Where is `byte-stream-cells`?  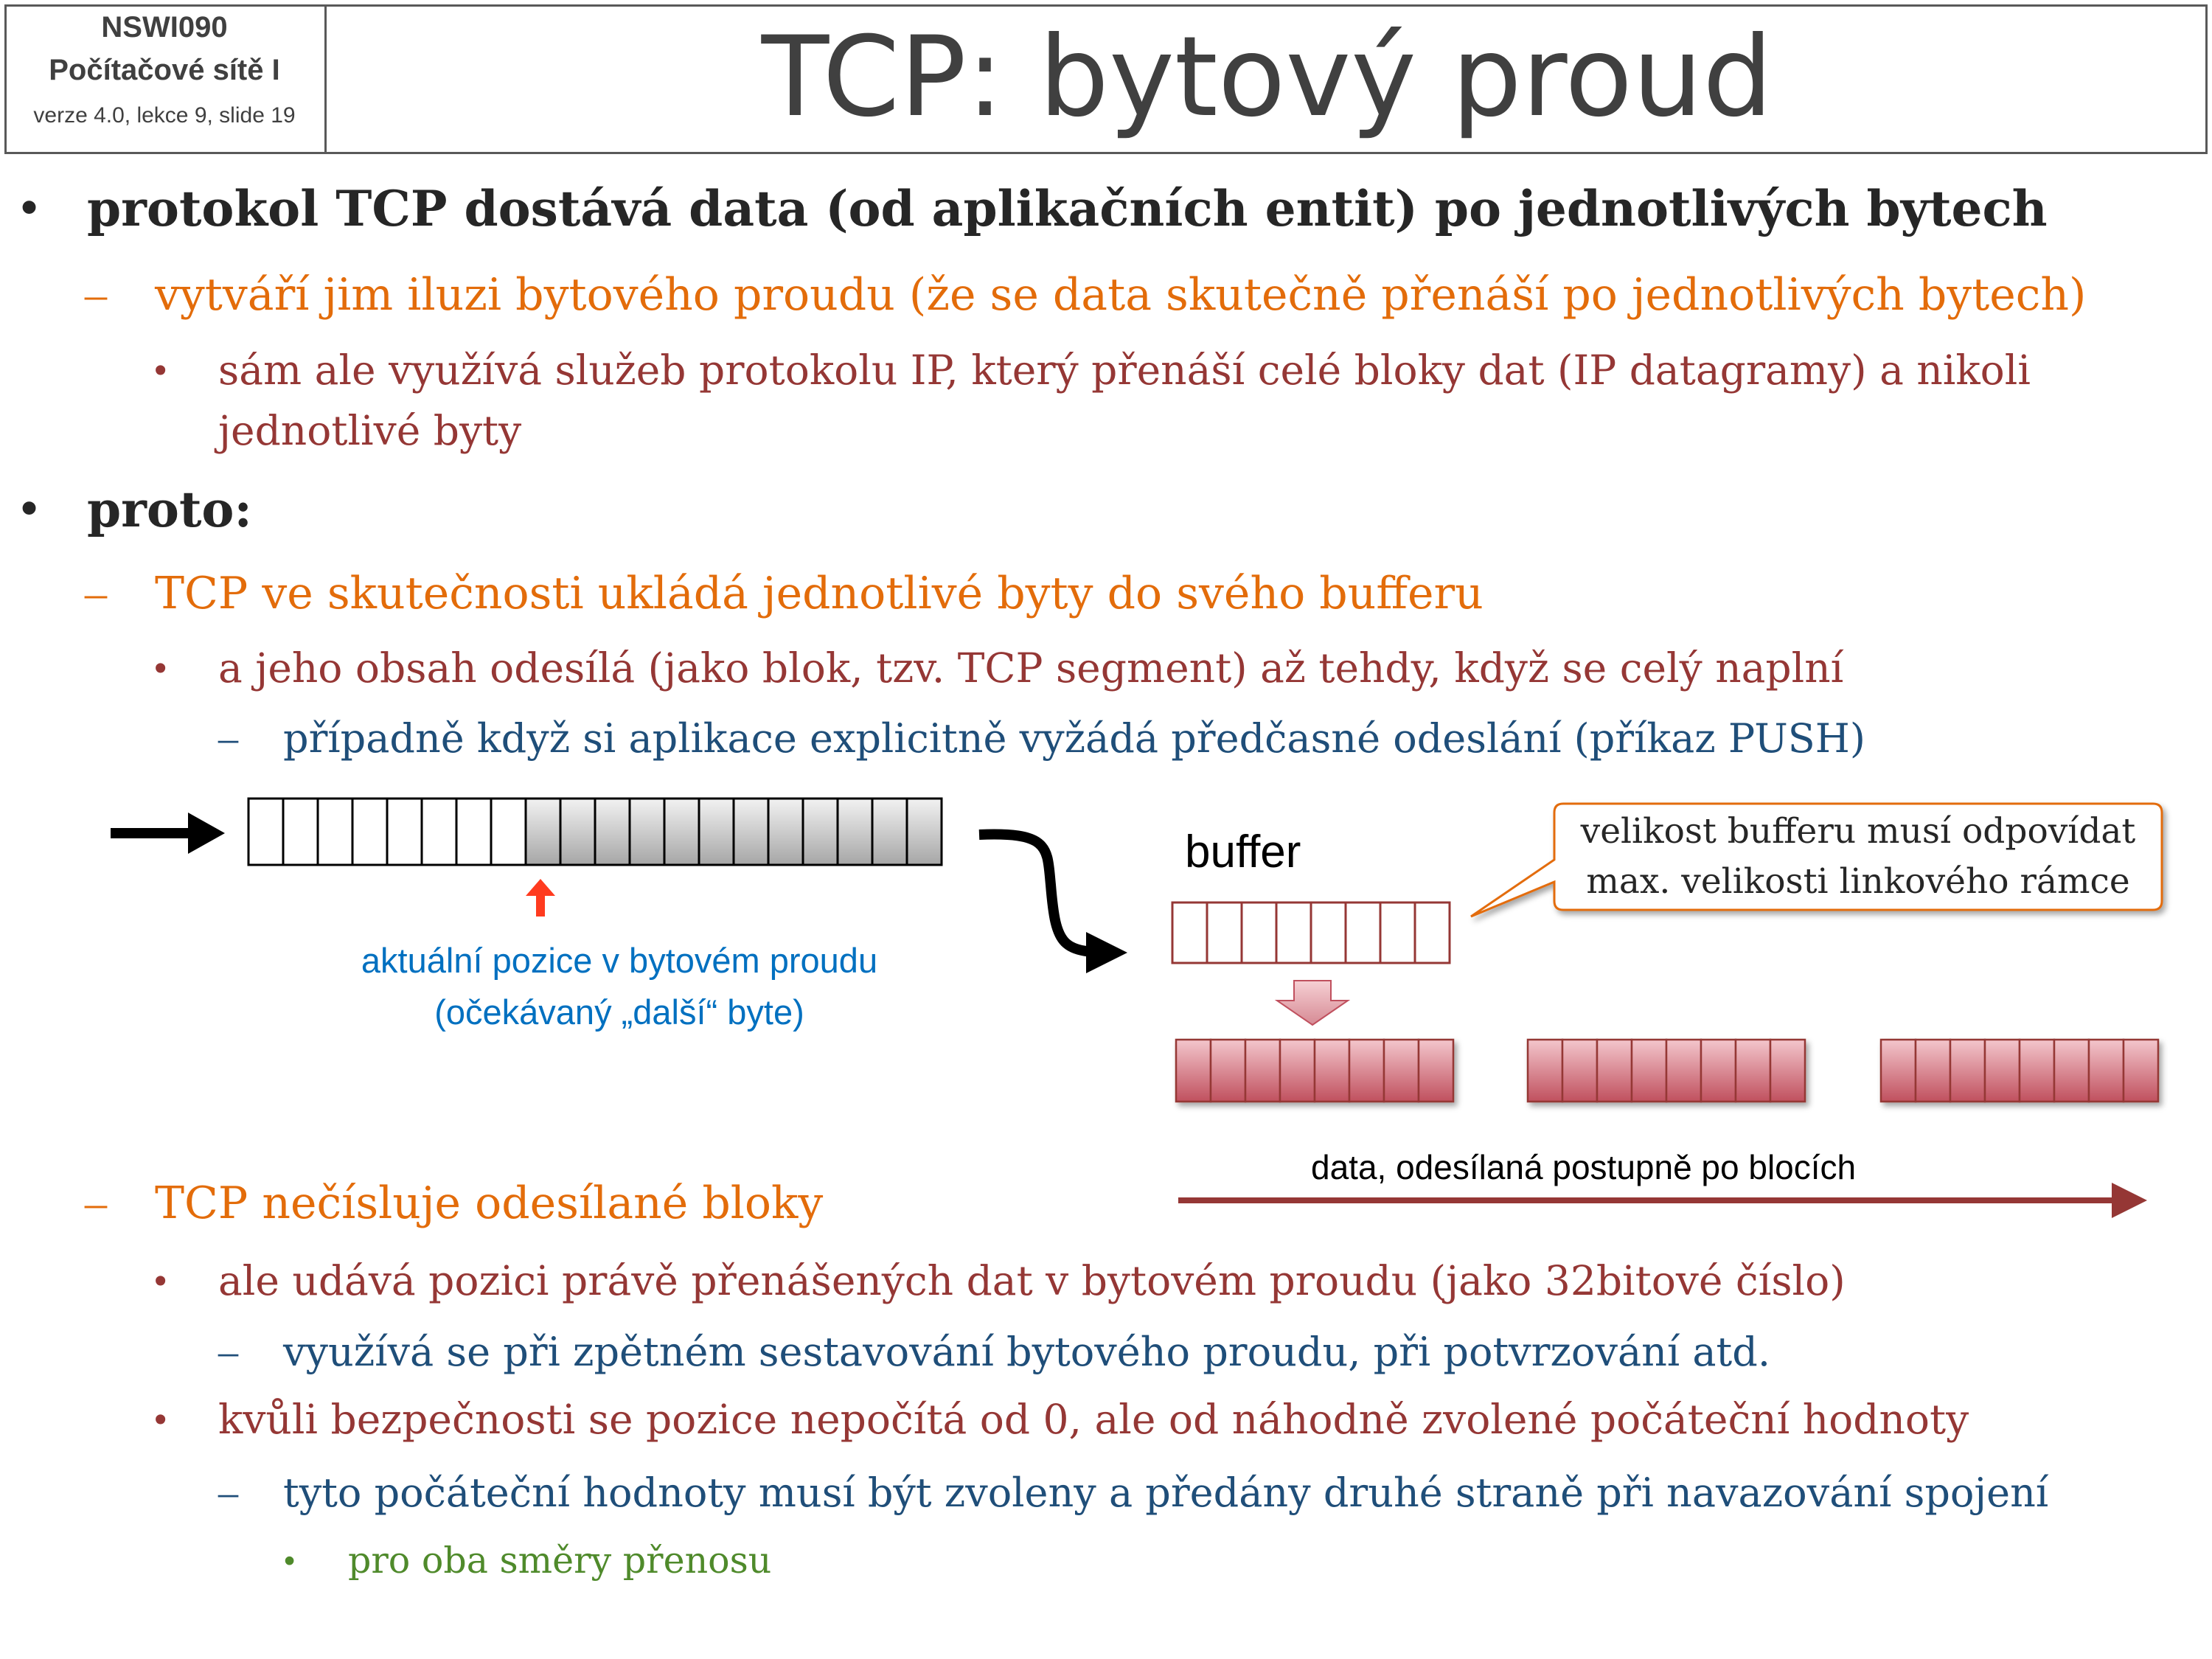
byte-stream-cells is located at coordinates (595, 831).